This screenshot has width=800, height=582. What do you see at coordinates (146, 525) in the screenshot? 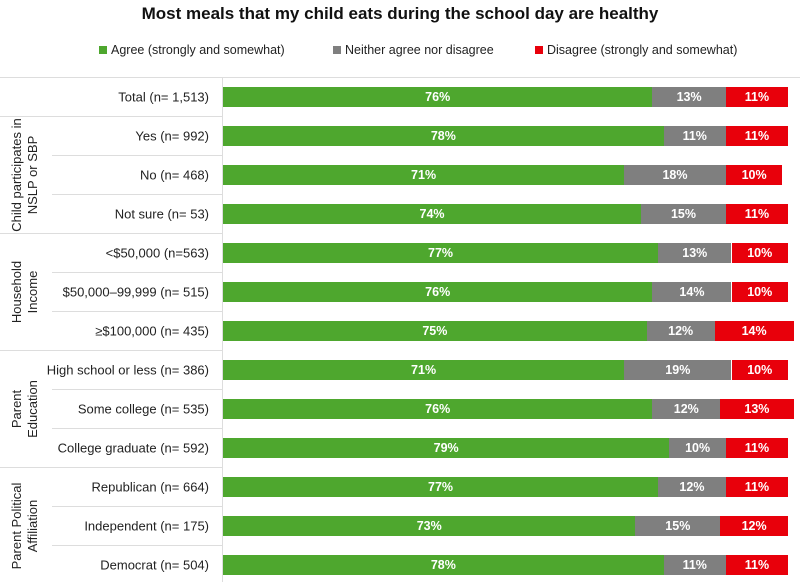
I see `row-label: Independent (n= 175)` at bounding box center [146, 525].